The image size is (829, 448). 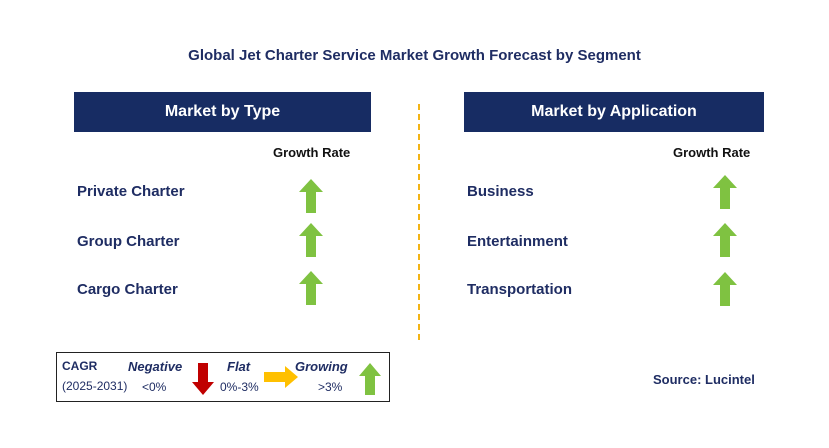 I want to click on segment-group-charter: Group Charter, so click(x=128, y=241).